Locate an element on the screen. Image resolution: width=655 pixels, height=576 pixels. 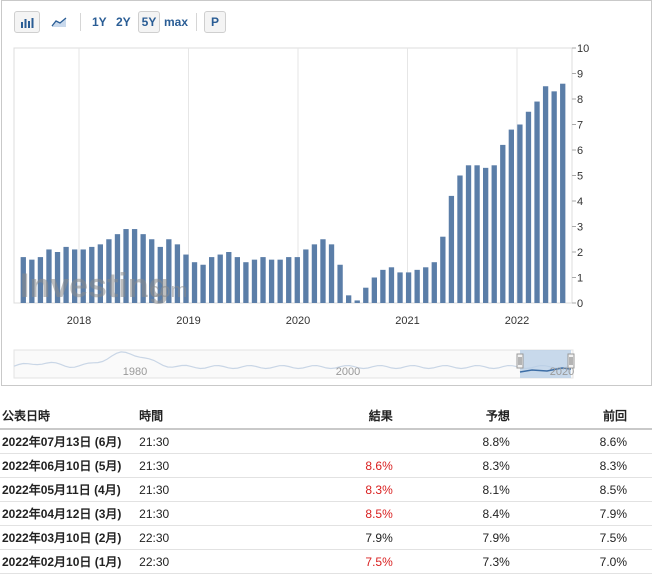
cell-date: 2022年04月12日 (3月) is located at coordinates (69, 513).